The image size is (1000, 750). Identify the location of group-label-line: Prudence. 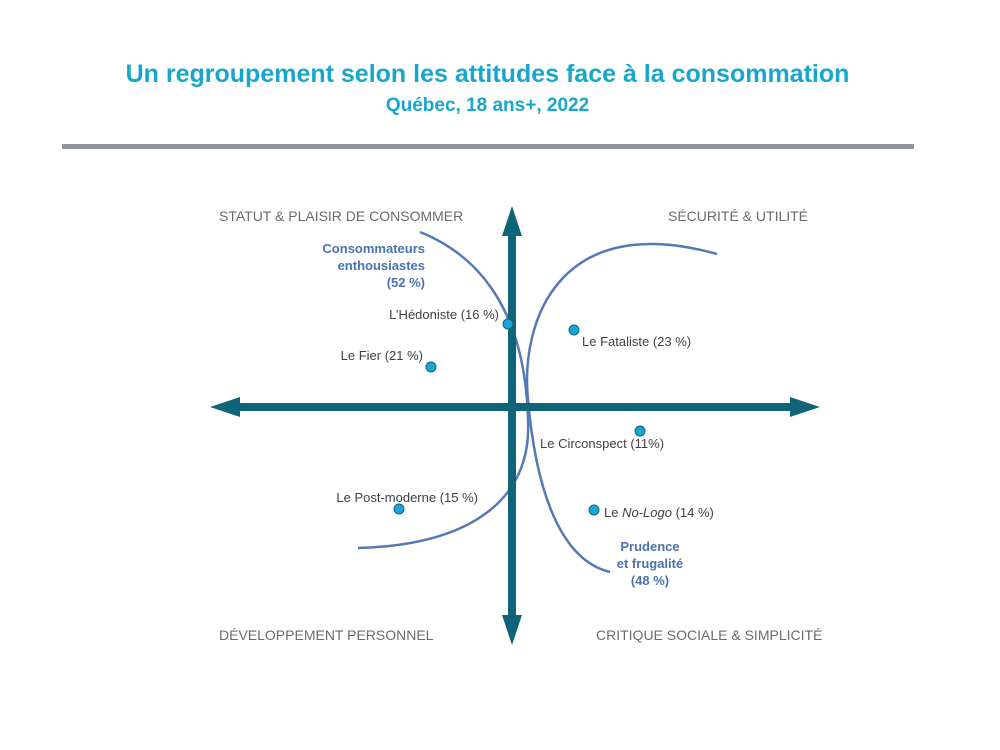
(650, 546).